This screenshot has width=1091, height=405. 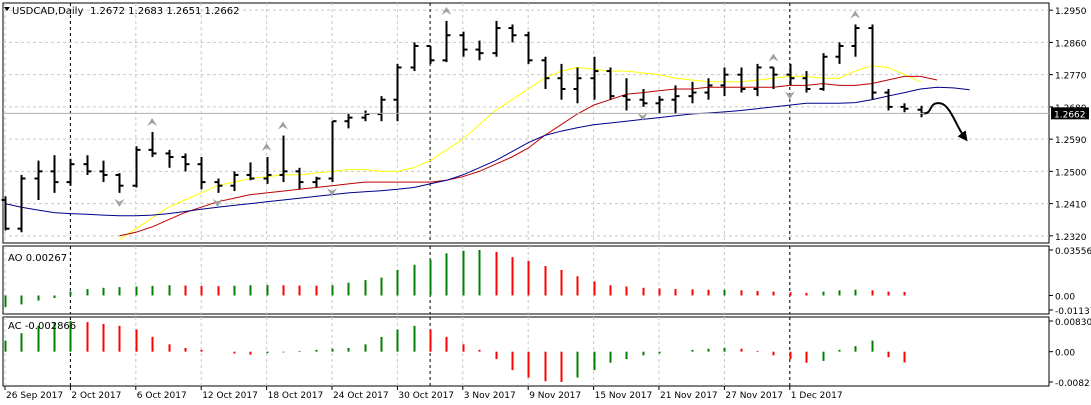 What do you see at coordinates (754, 396) in the screenshot?
I see `x-tick-label: 27 Nov 2017` at bounding box center [754, 396].